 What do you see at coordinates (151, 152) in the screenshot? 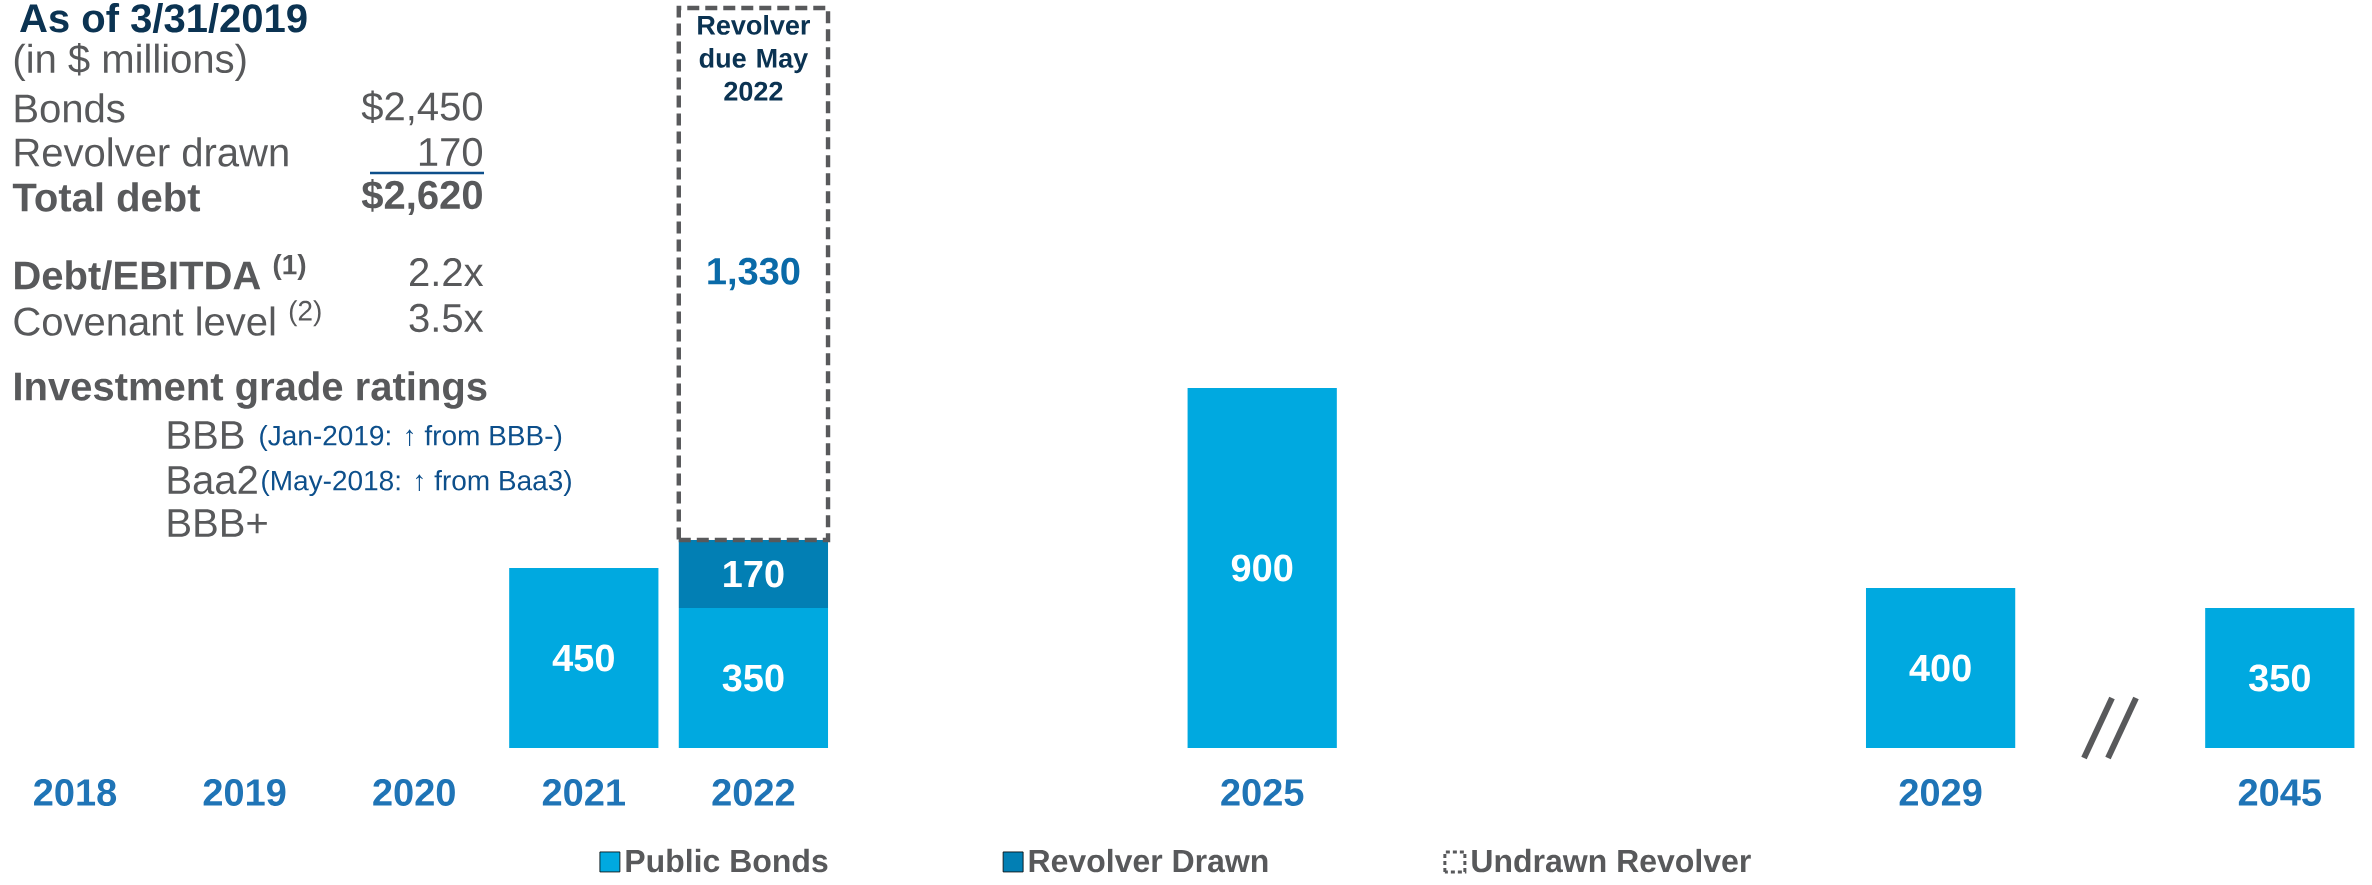
I see `annotation: Revolver drawn` at bounding box center [151, 152].